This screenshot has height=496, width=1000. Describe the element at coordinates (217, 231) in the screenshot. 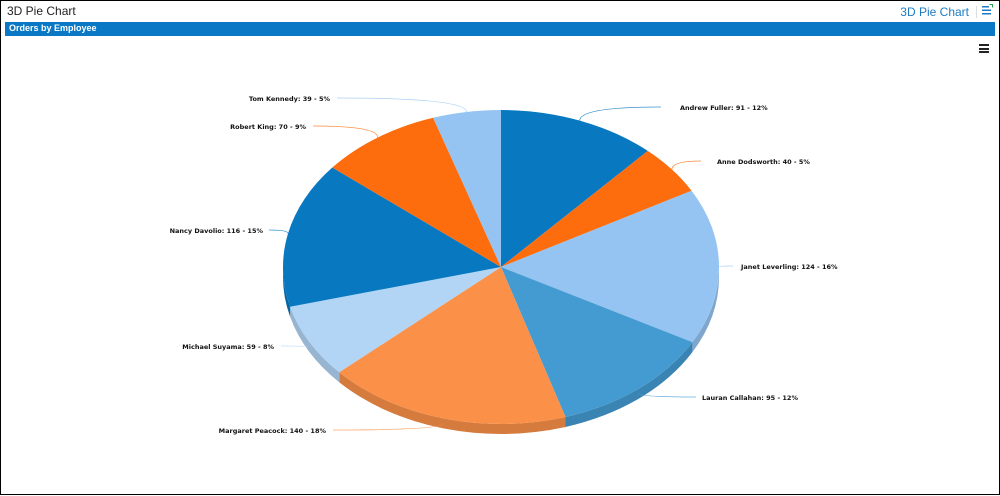

I see `data-label: Nancy Davolio: 116 - 15%` at that location.